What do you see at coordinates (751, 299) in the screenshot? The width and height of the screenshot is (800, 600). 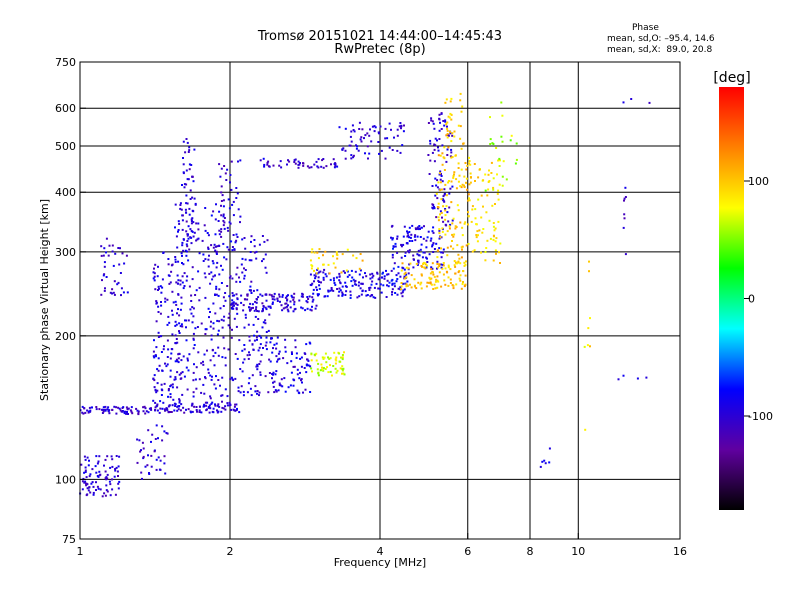 I see `colorbar-tick-label: 0` at bounding box center [751, 299].